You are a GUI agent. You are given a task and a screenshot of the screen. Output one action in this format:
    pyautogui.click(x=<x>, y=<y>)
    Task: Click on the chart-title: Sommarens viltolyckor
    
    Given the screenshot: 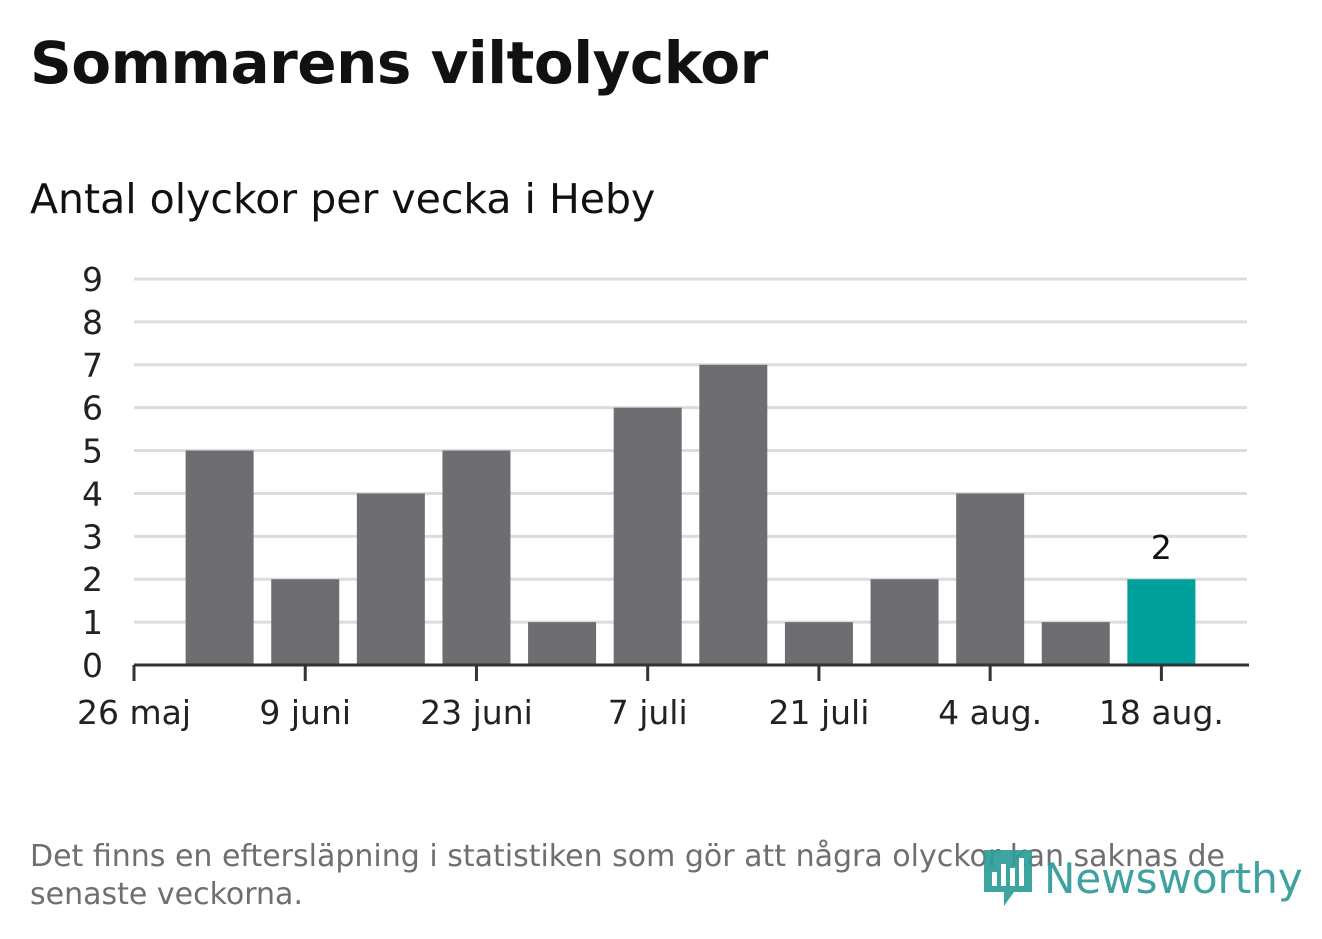 What is the action you would take?
    pyautogui.click(x=399, y=63)
    